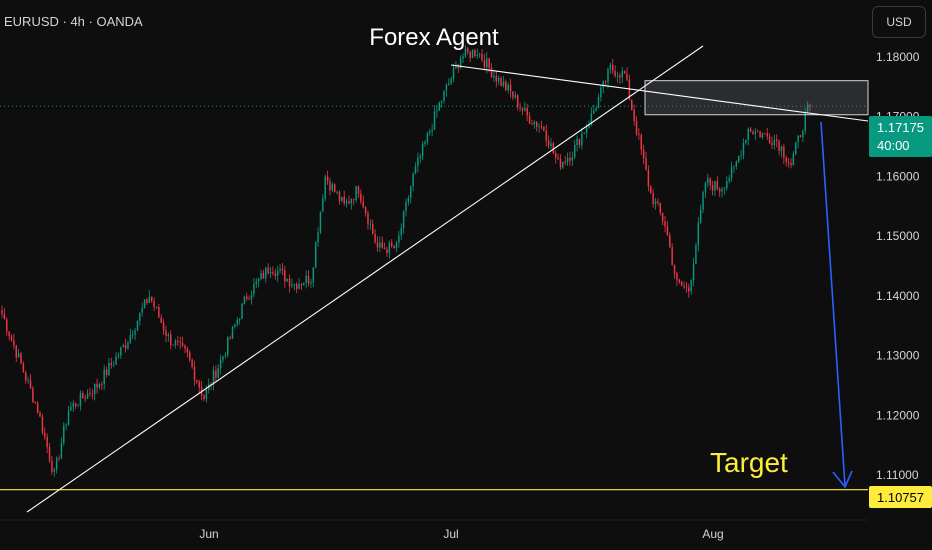  I want to click on price-tick-label: 1.14000, so click(898, 296).